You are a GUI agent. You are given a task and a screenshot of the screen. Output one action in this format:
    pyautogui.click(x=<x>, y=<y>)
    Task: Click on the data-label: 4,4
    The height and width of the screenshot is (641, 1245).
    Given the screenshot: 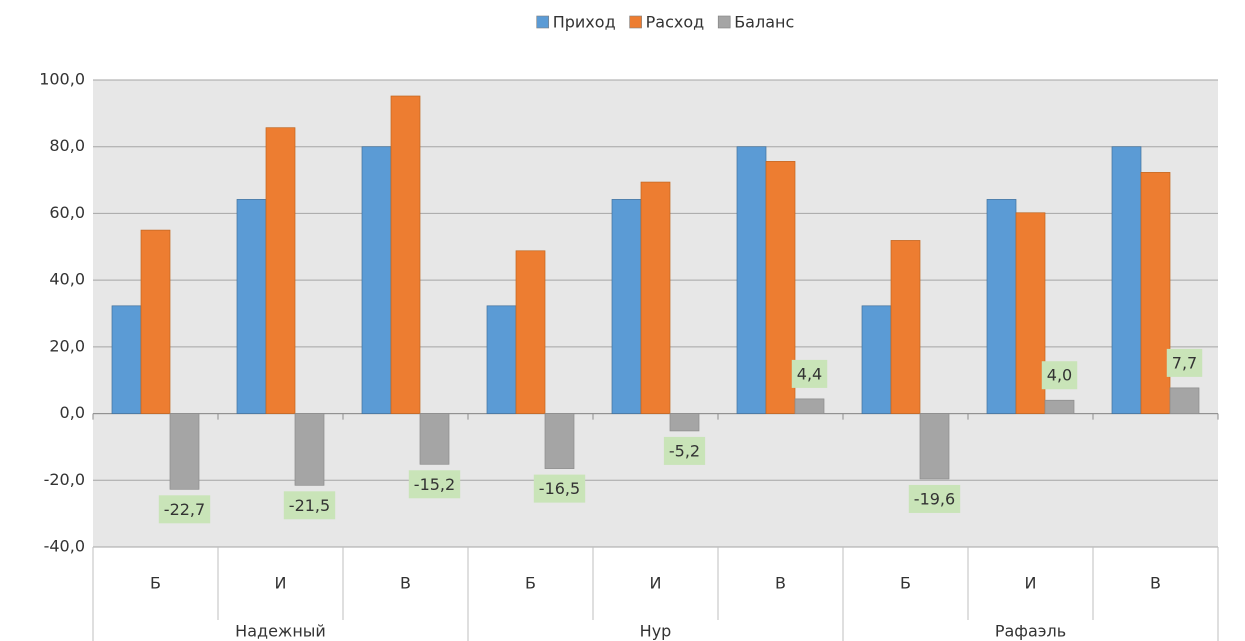 What is the action you would take?
    pyautogui.click(x=809, y=373)
    